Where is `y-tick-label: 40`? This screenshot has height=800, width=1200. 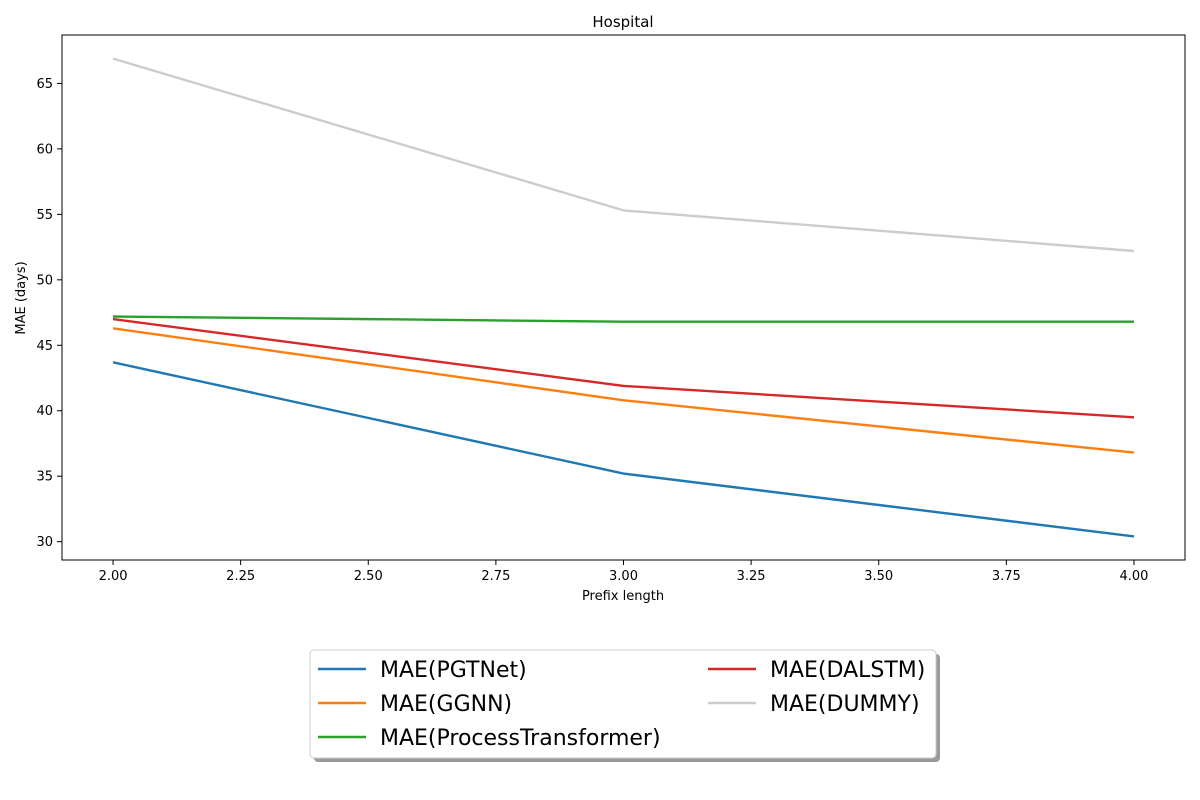
y-tick-label: 40 is located at coordinates (44, 411).